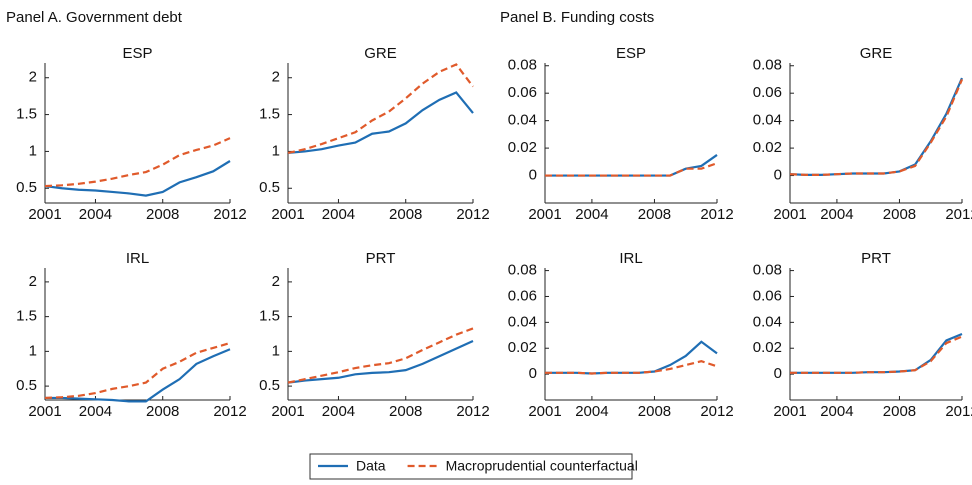 This screenshot has width=972, height=485. Describe the element at coordinates (542, 466) in the screenshot. I see `legend-label: Macroprudential counterfactual` at that location.